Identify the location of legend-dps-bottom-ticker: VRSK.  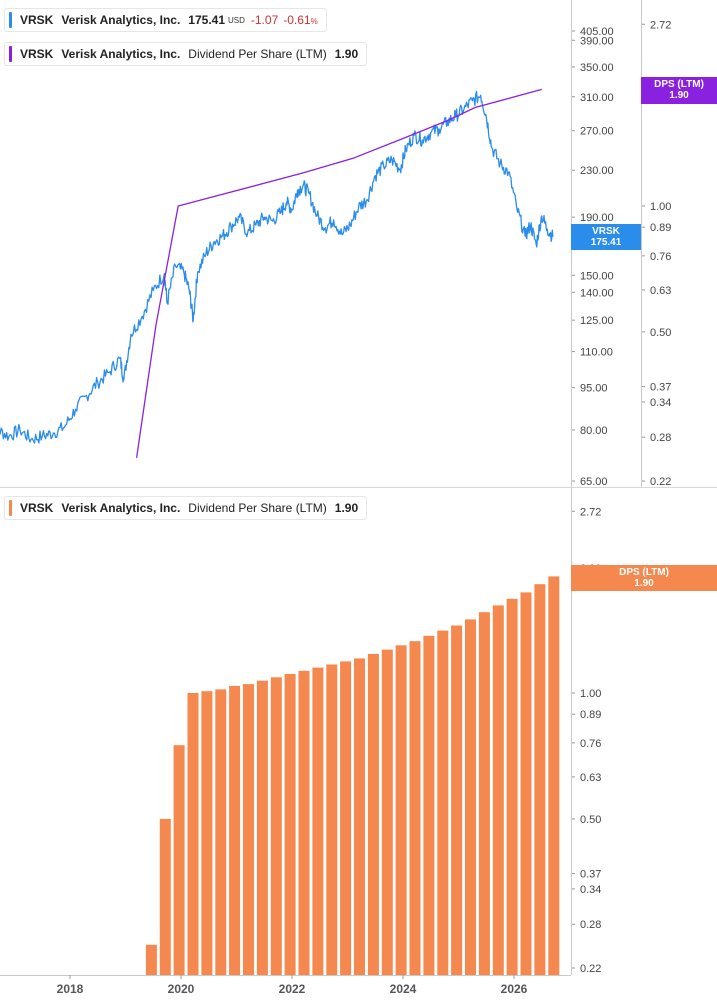
(37, 508).